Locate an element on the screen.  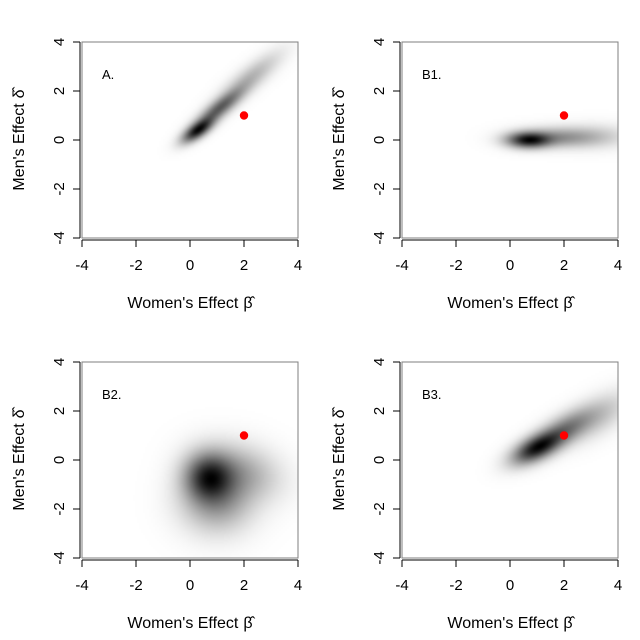
panel-label: B1. is located at coordinates (432, 74).